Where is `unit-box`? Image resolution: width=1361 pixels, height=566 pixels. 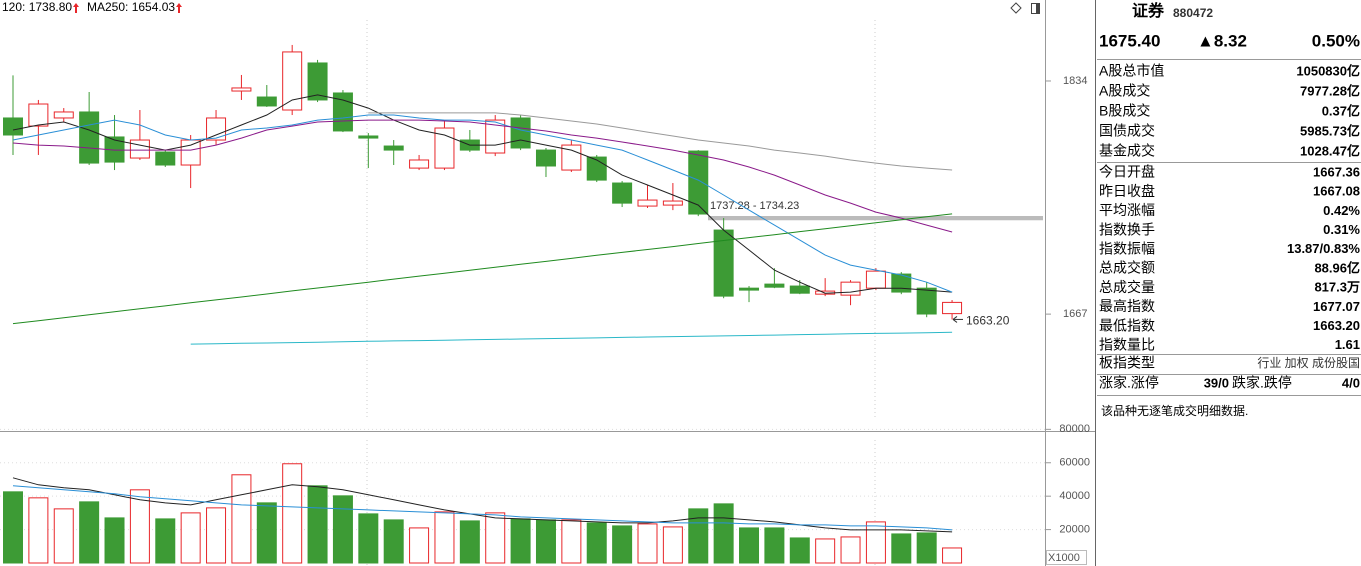 unit-box is located at coordinates (1066, 557).